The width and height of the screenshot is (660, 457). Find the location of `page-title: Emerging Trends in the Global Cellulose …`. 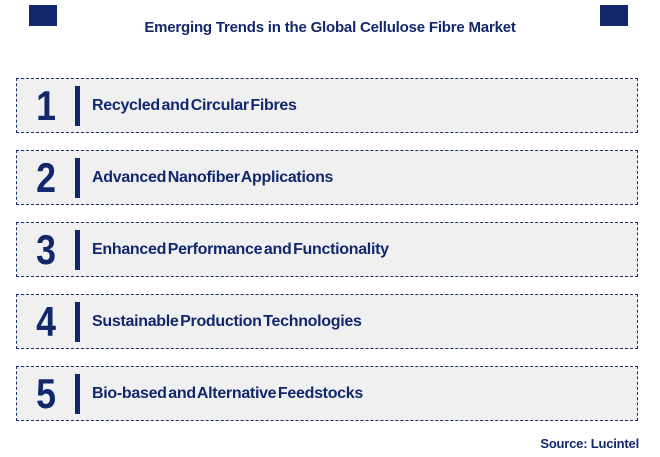

page-title: Emerging Trends in the Global Cellulose … is located at coordinates (330, 27).